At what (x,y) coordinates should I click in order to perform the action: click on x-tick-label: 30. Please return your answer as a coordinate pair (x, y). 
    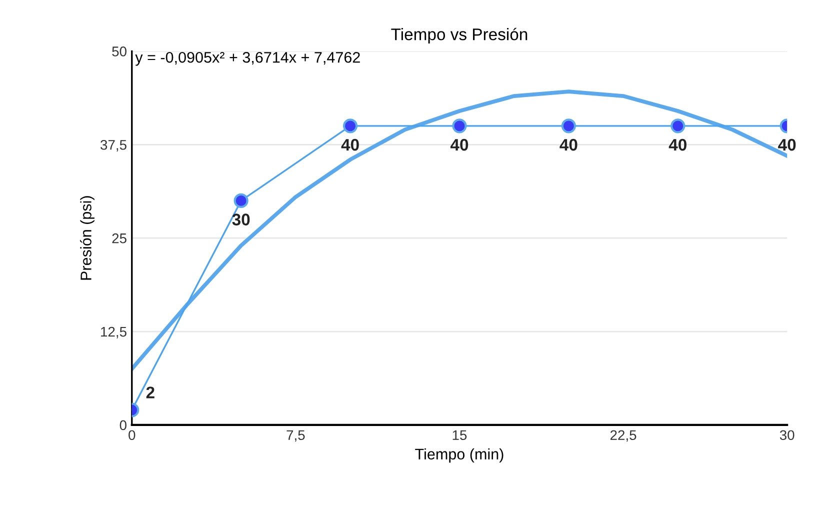
    Looking at the image, I should click on (787, 435).